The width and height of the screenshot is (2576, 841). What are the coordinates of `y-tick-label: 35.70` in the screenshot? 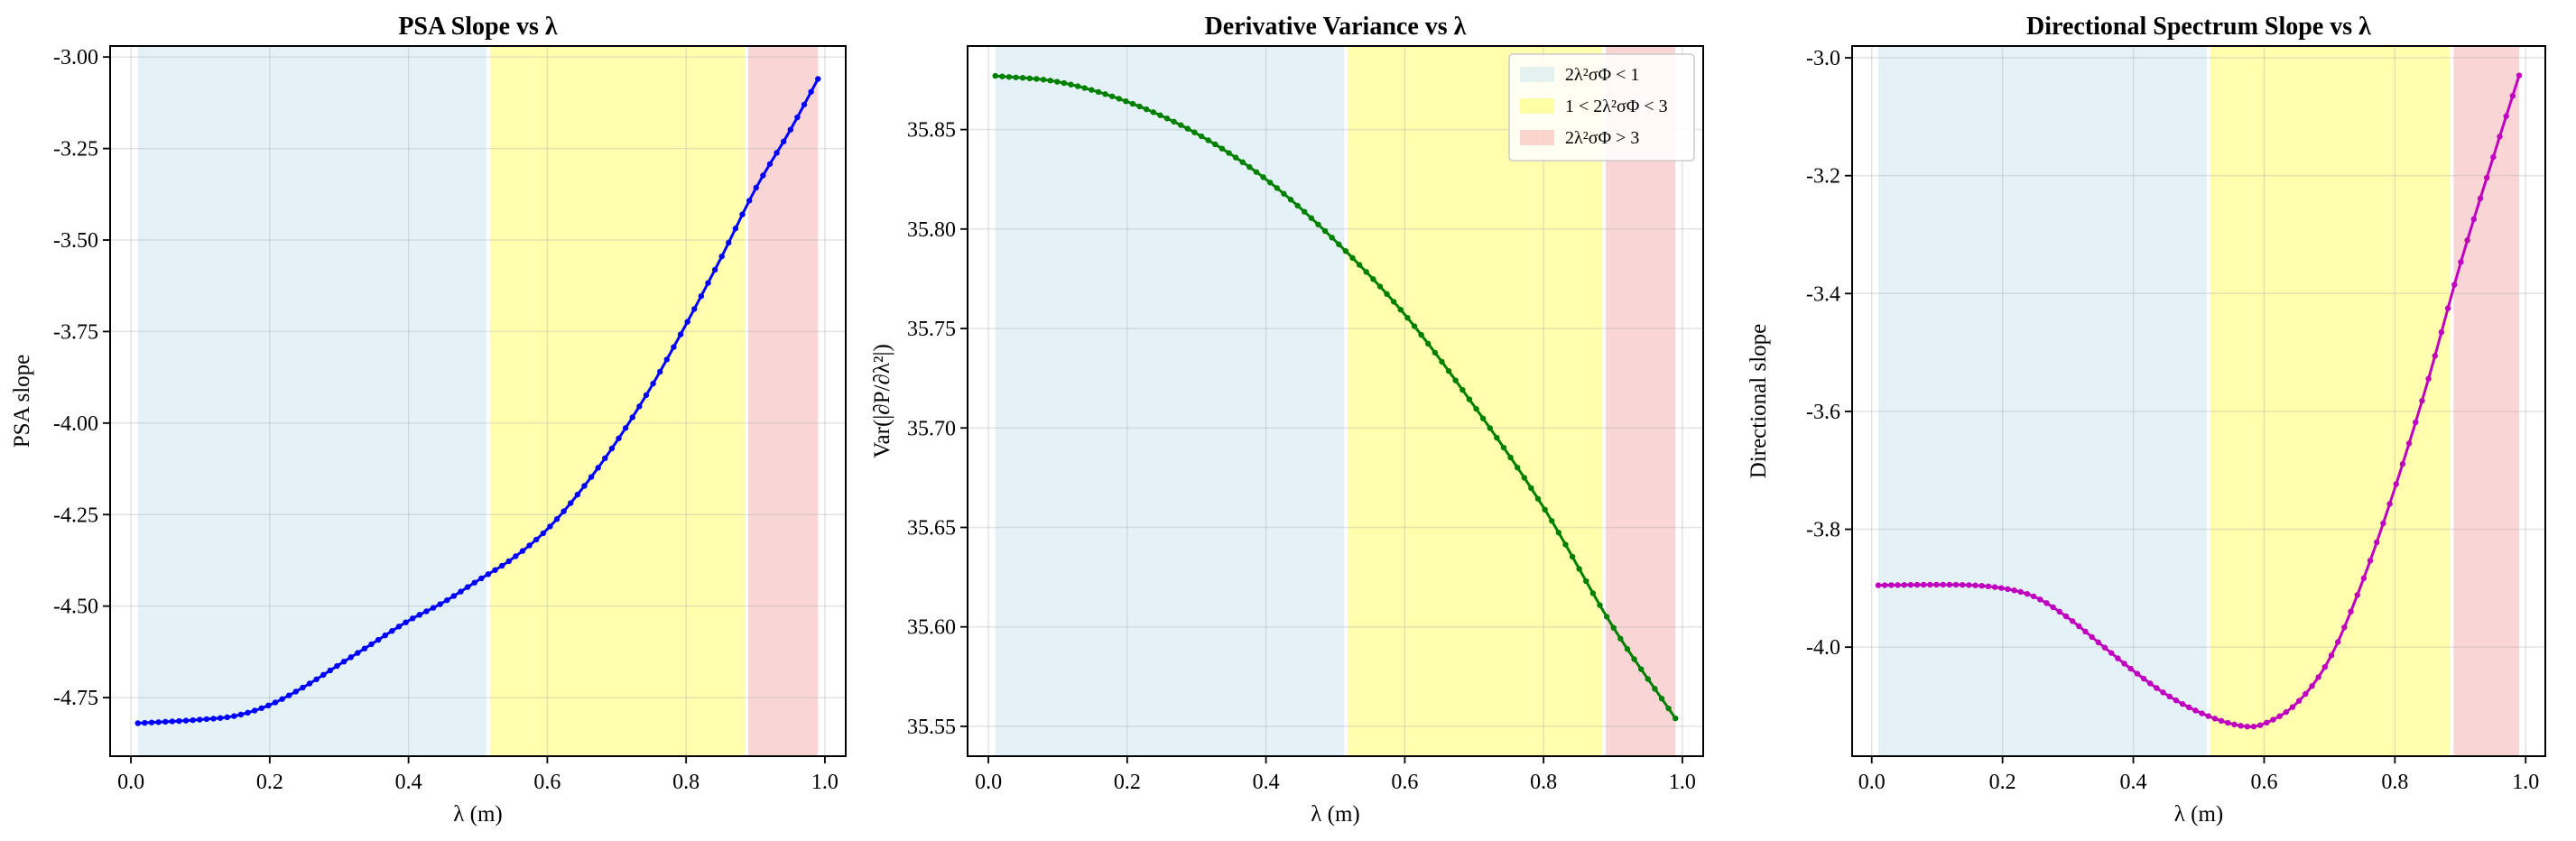 It's located at (931, 428).